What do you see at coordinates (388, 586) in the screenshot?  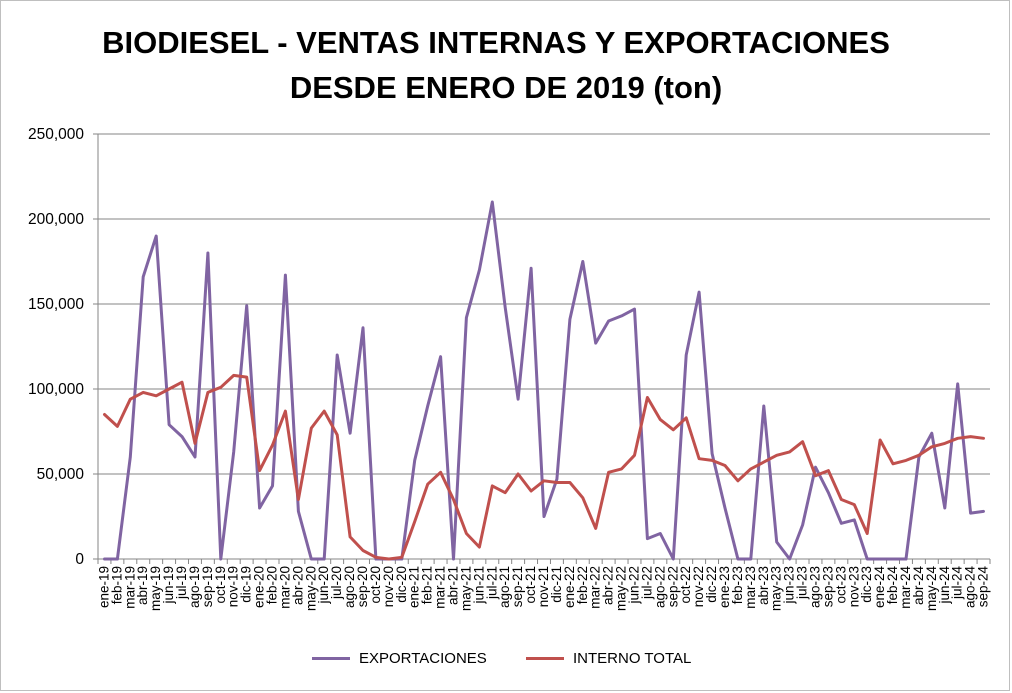 I see `x-tick-label: nov-20` at bounding box center [388, 586].